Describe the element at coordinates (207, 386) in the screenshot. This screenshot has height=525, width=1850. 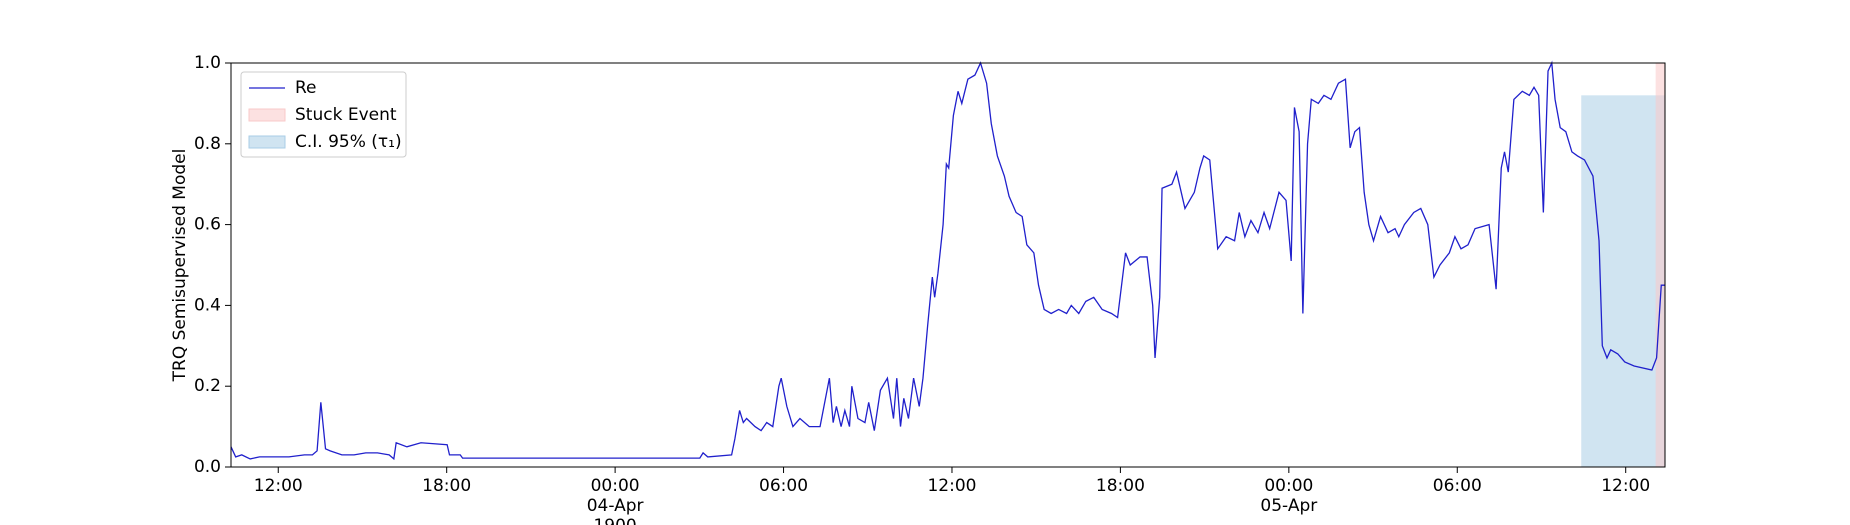
I see `y-tick-label: 0.2` at that location.